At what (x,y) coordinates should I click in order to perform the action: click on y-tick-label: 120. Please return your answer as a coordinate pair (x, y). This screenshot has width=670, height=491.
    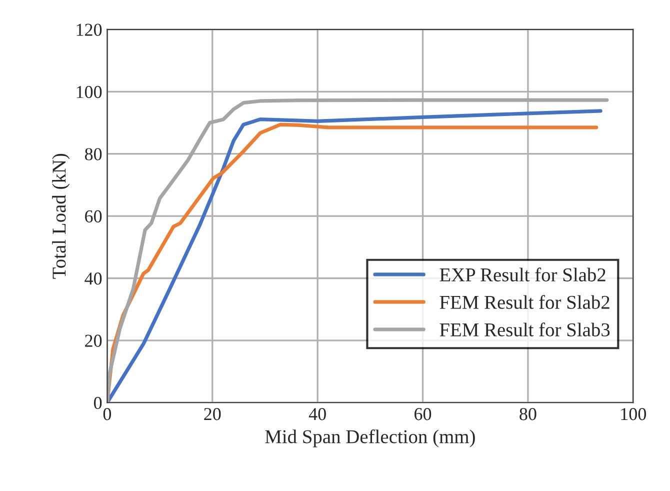
    Looking at the image, I should click on (89, 30).